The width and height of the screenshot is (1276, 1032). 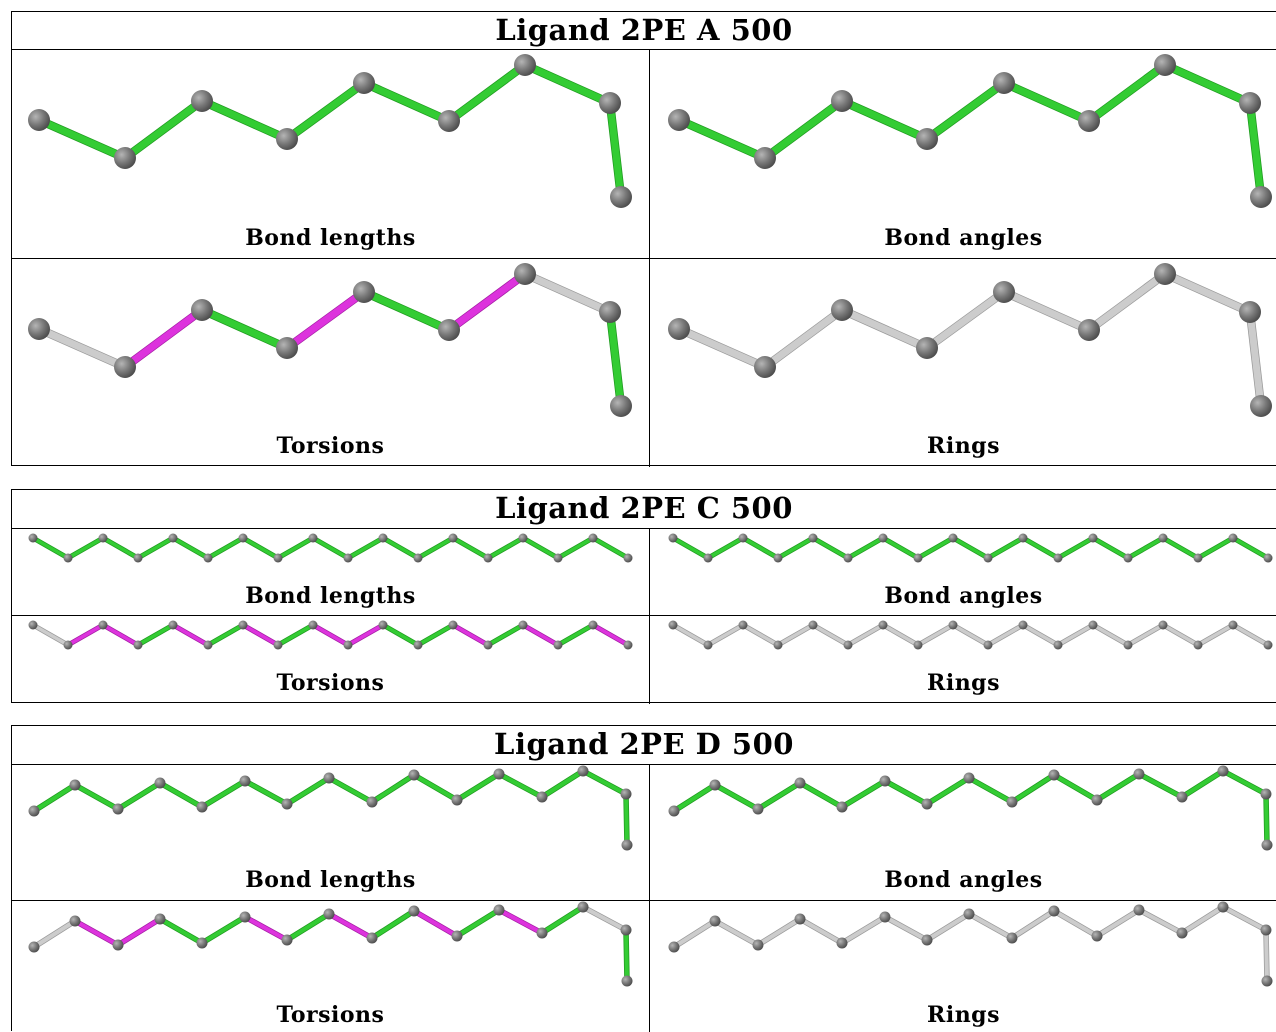 I want to click on caption-bond-lengths: Bond lengths, so click(x=330, y=596).